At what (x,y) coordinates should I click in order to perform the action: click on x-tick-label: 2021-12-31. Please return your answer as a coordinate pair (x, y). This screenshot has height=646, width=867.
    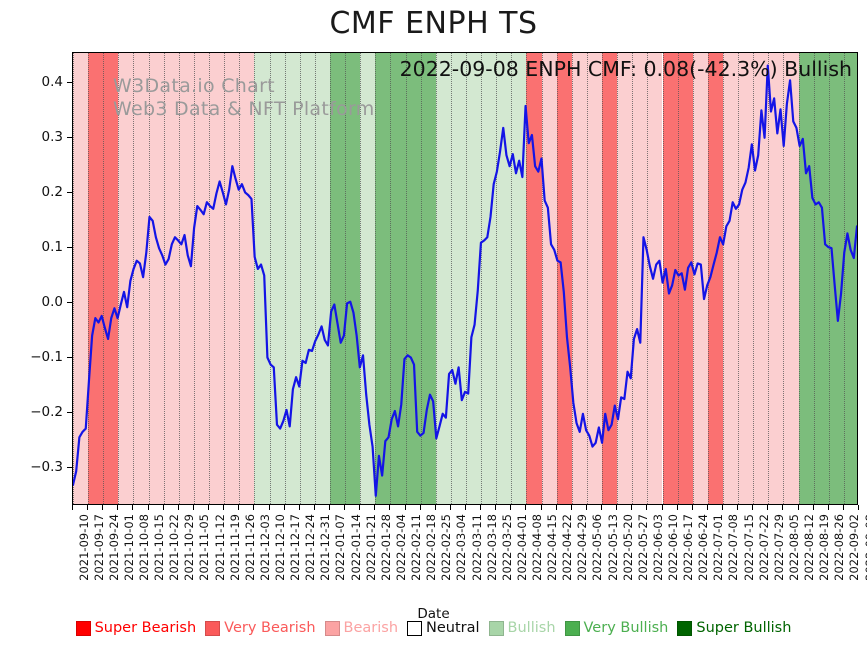
    Looking at the image, I should click on (325, 547).